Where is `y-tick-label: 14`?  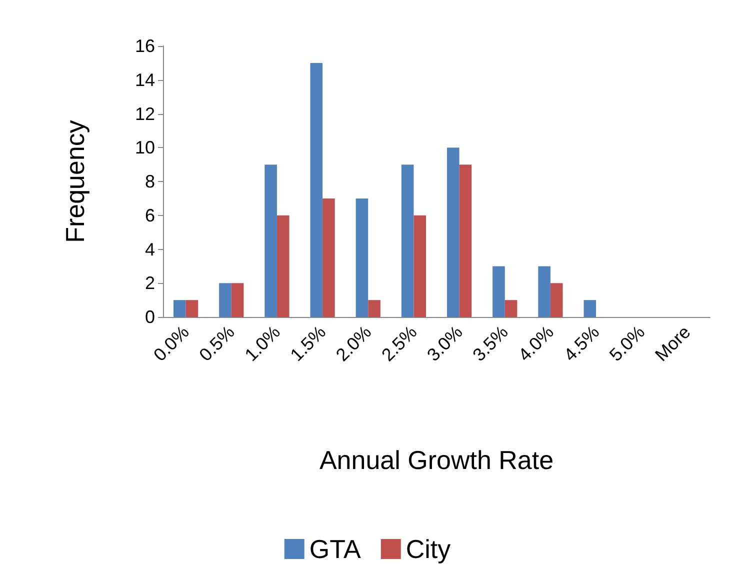 y-tick-label: 14 is located at coordinates (144, 80).